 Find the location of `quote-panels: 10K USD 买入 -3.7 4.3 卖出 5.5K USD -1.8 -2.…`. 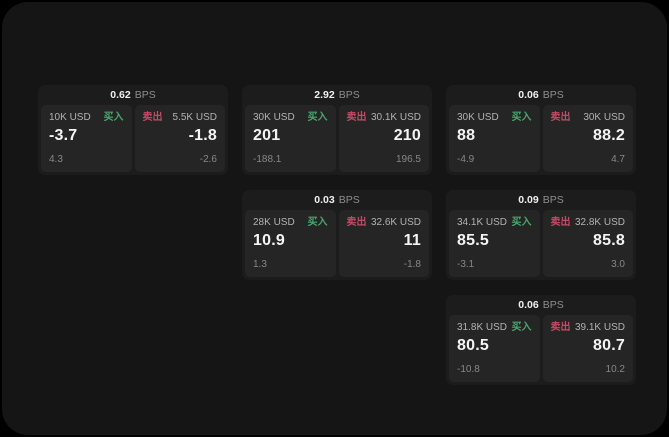

quote-panels: 10K USD 买入 -3.7 4.3 卖出 5.5K USD -1.8 -2.… is located at coordinates (133, 138).